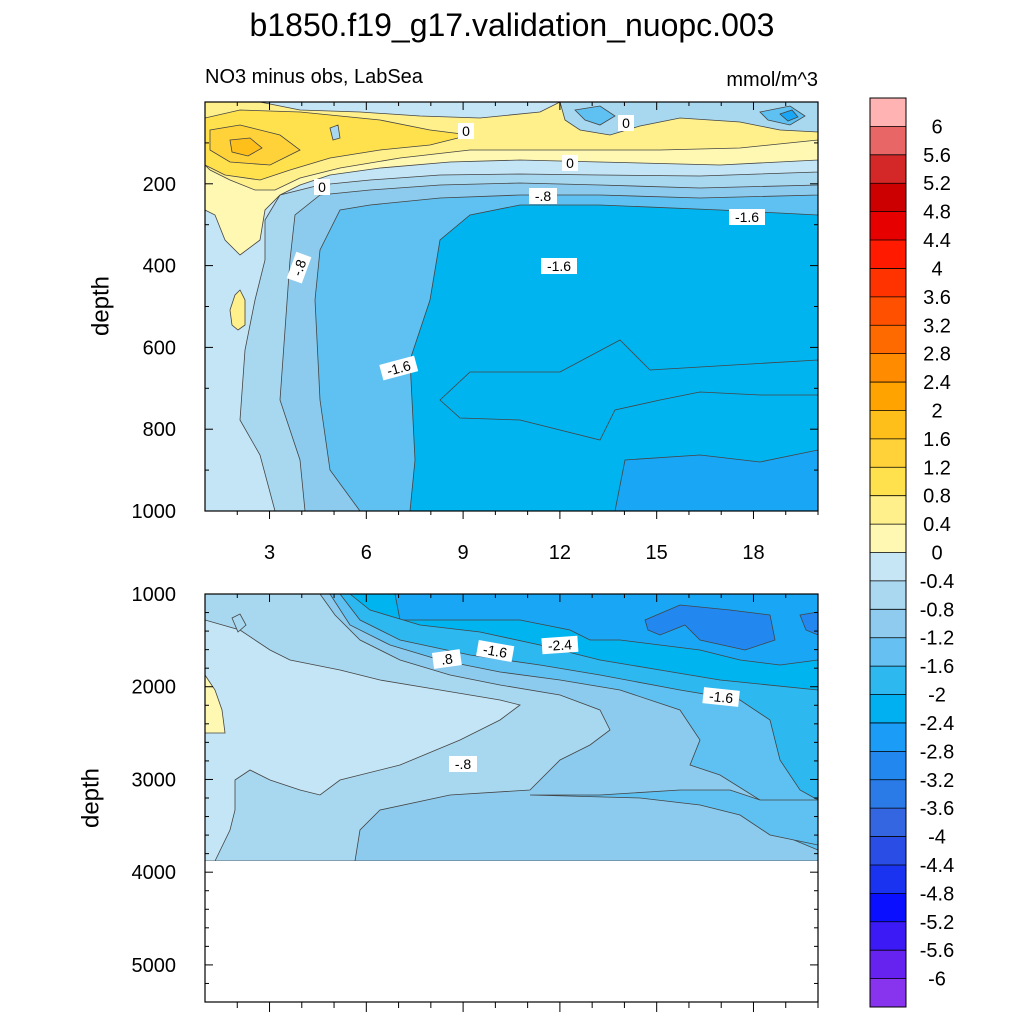 The width and height of the screenshot is (1024, 1024). I want to click on y-tick-label: 800, so click(159, 430).